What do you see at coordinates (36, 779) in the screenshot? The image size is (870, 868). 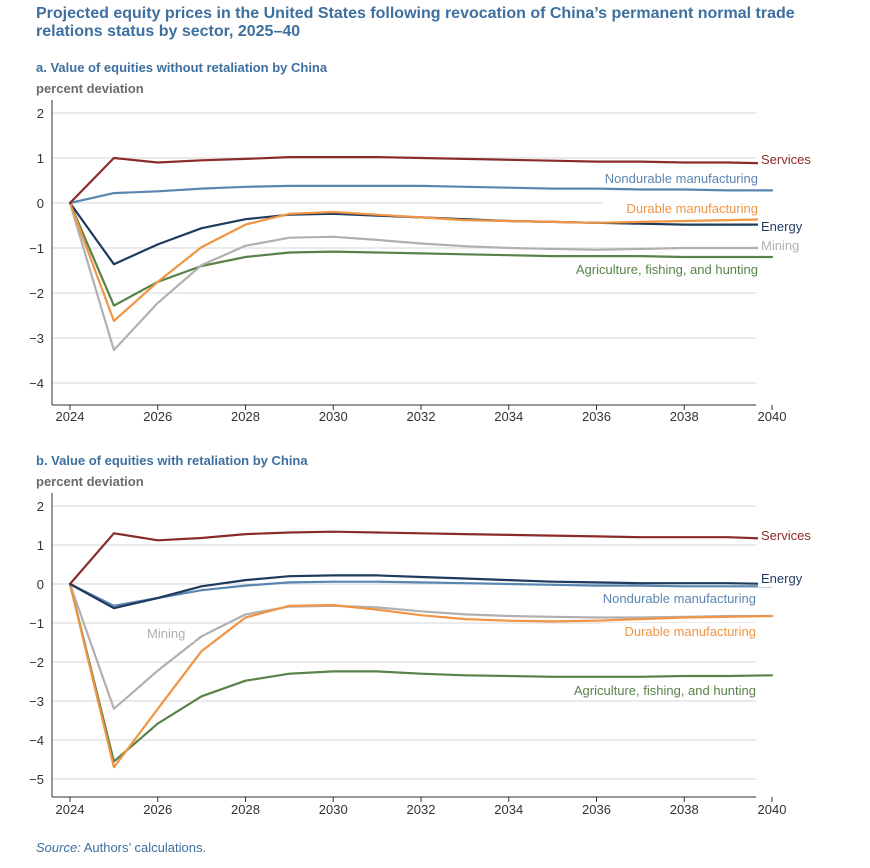 I see `y-tick-label: −5` at bounding box center [36, 779].